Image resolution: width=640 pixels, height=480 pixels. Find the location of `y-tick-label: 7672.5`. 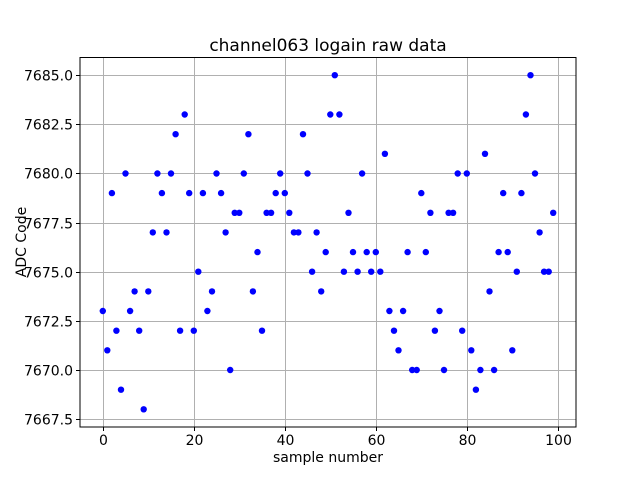

y-tick-label: 7672.5 is located at coordinates (48, 323).